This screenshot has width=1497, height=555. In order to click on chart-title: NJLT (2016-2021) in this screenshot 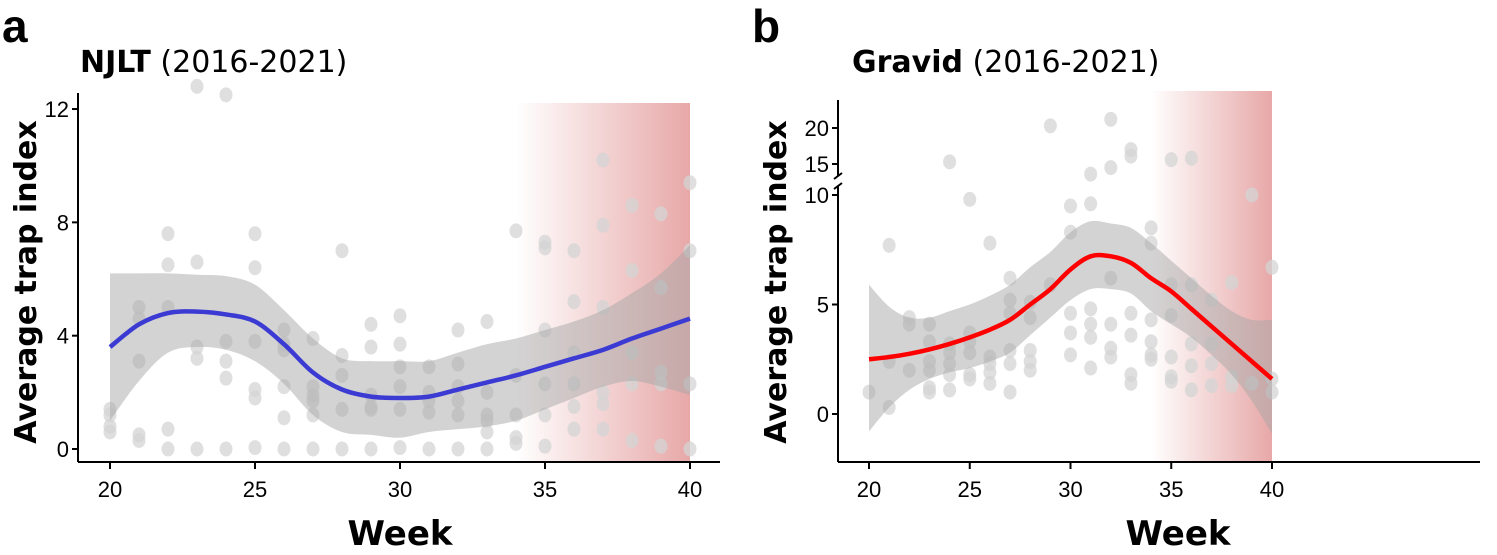, I will do `click(213, 62)`.